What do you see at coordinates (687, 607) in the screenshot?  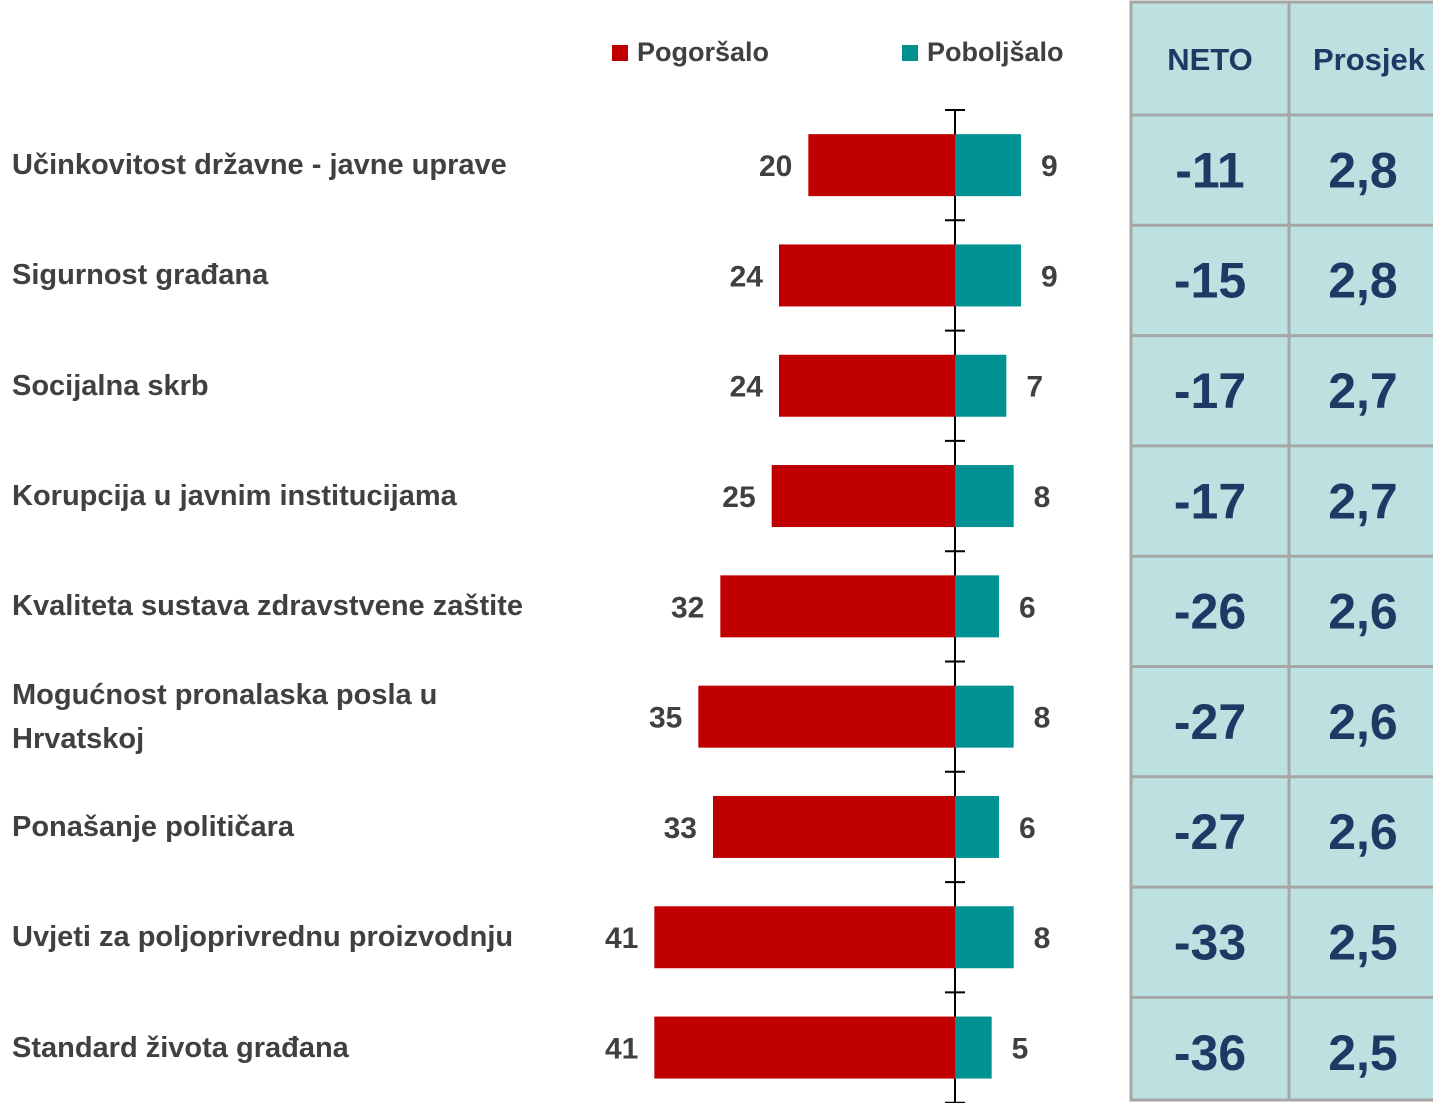 I see `data-label: 32` at bounding box center [687, 607].